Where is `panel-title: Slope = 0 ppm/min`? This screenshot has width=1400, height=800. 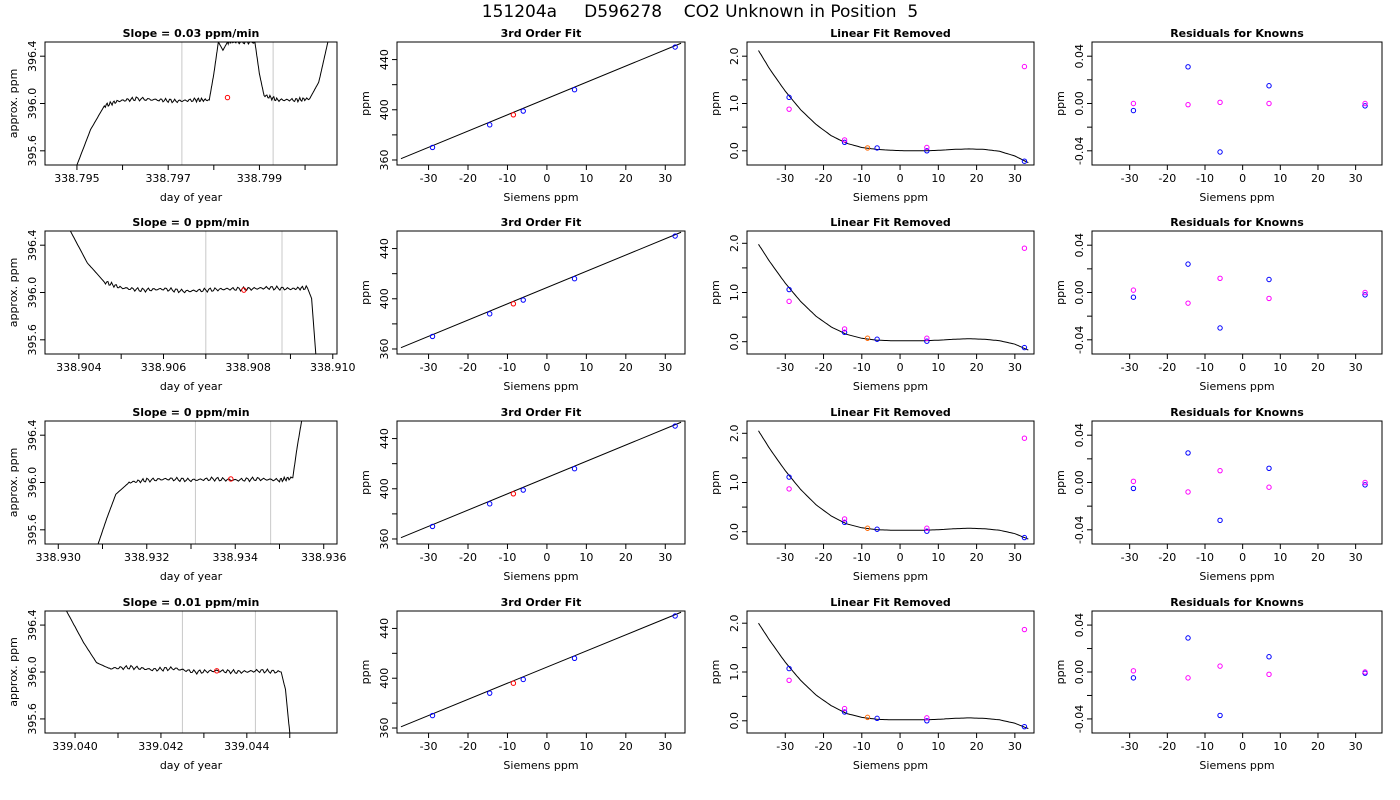 panel-title: Slope = 0 ppm/min is located at coordinates (190, 412).